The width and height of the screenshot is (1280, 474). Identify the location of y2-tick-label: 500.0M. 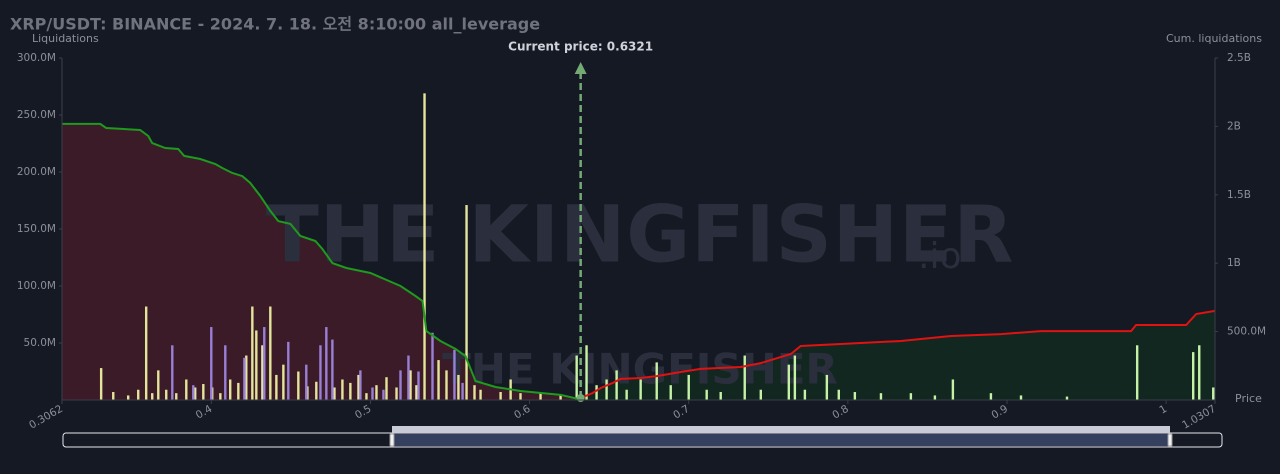
(1246, 332).